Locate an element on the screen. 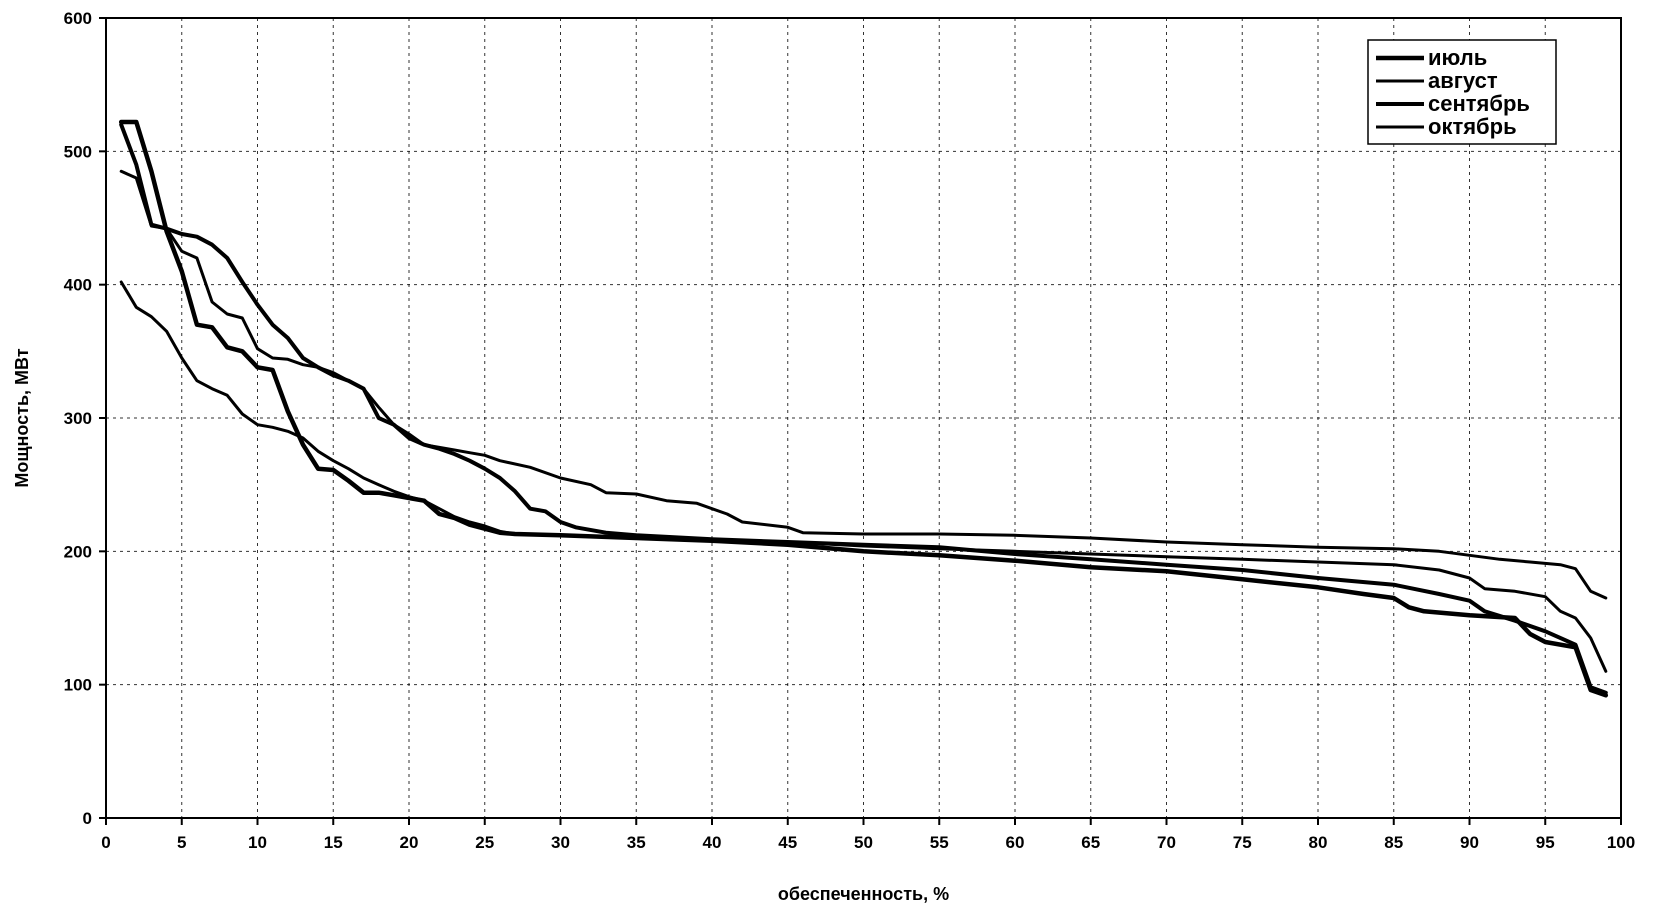 Image resolution: width=1654 pixels, height=913 pixels. x-tick-label: 50 is located at coordinates (863, 842).